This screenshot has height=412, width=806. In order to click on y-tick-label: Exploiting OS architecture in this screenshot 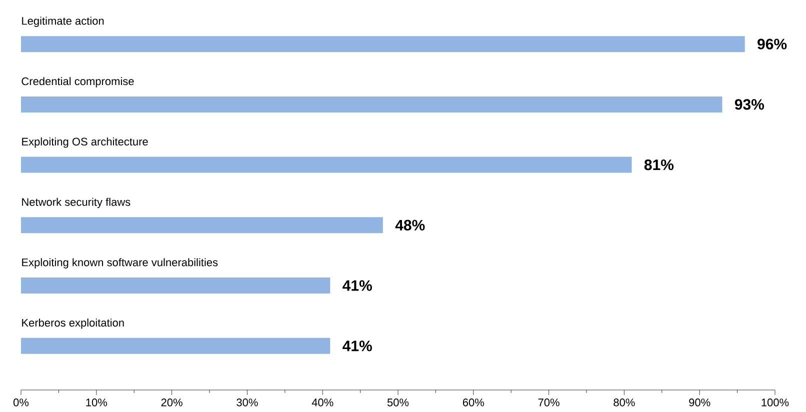, I will do `click(85, 142)`.